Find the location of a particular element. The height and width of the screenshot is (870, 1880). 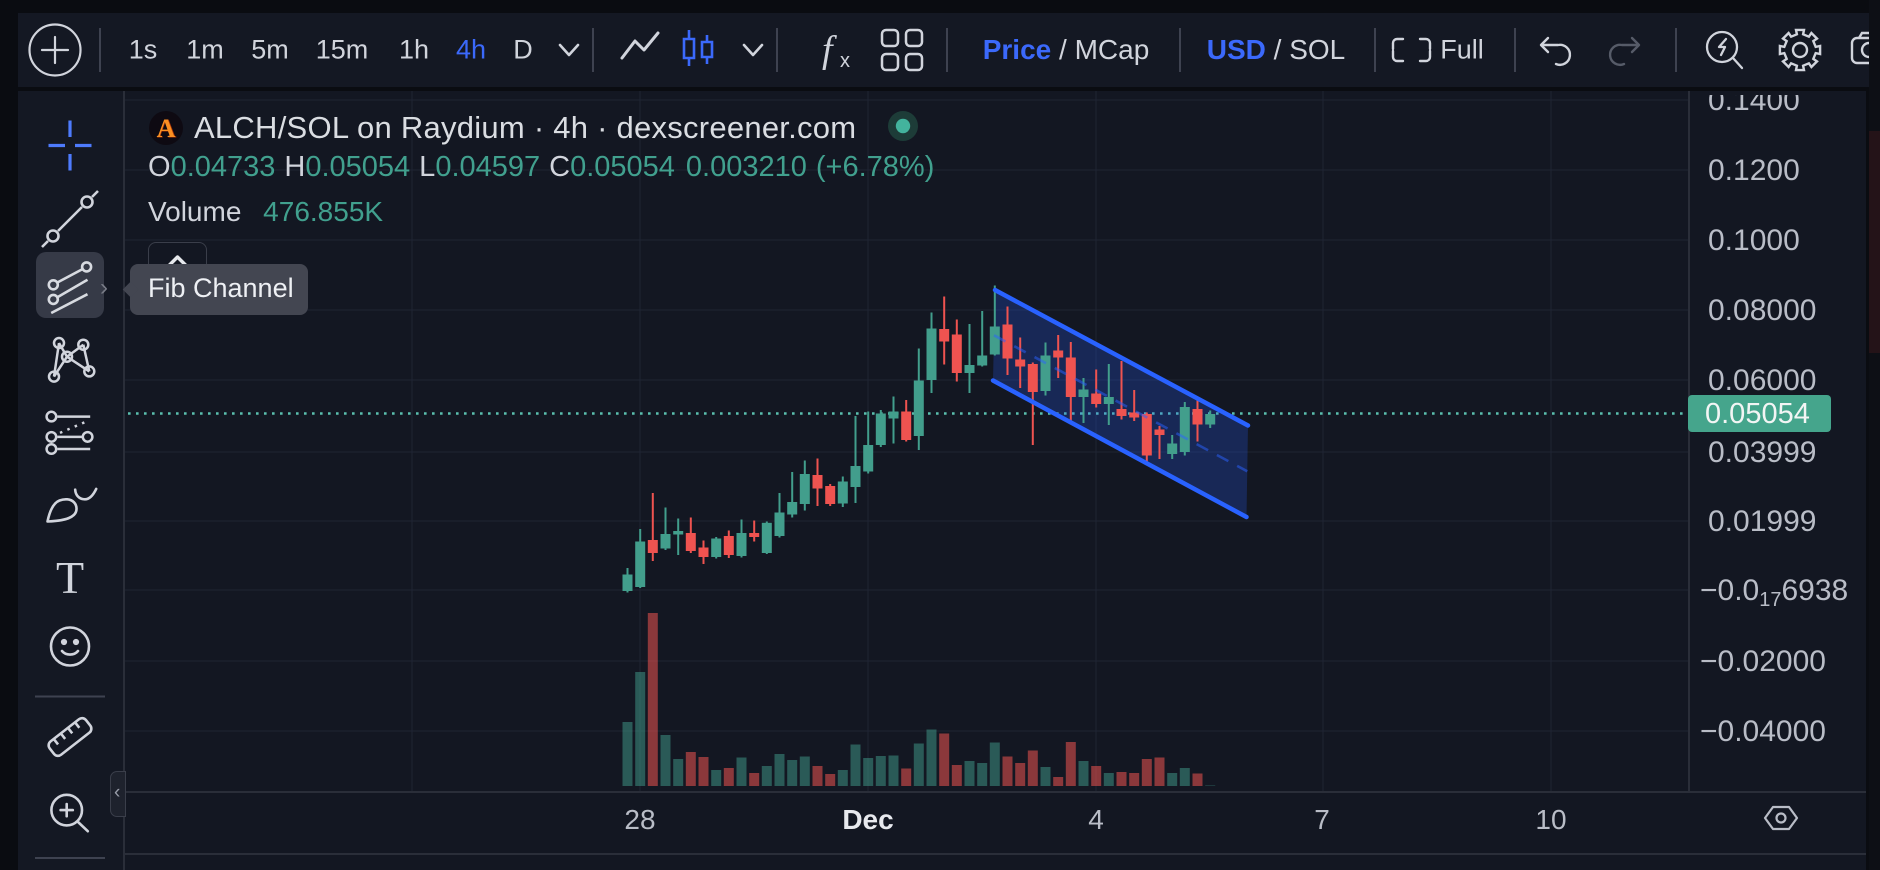

svg-text: T is located at coordinates (70, 577).